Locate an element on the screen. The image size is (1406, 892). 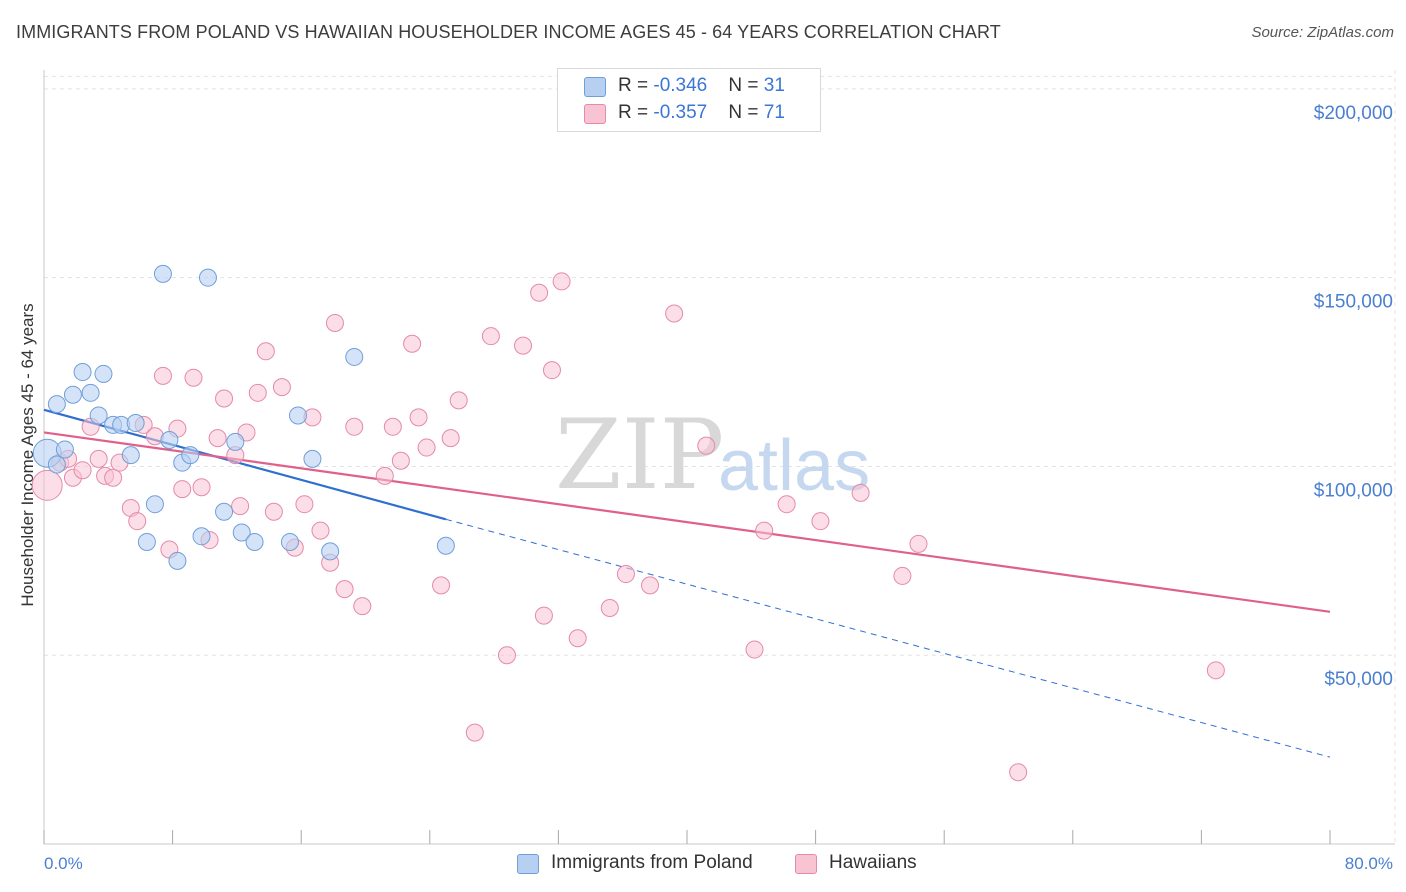
watermark: ZIP atlas is located at coordinates (712, 455).